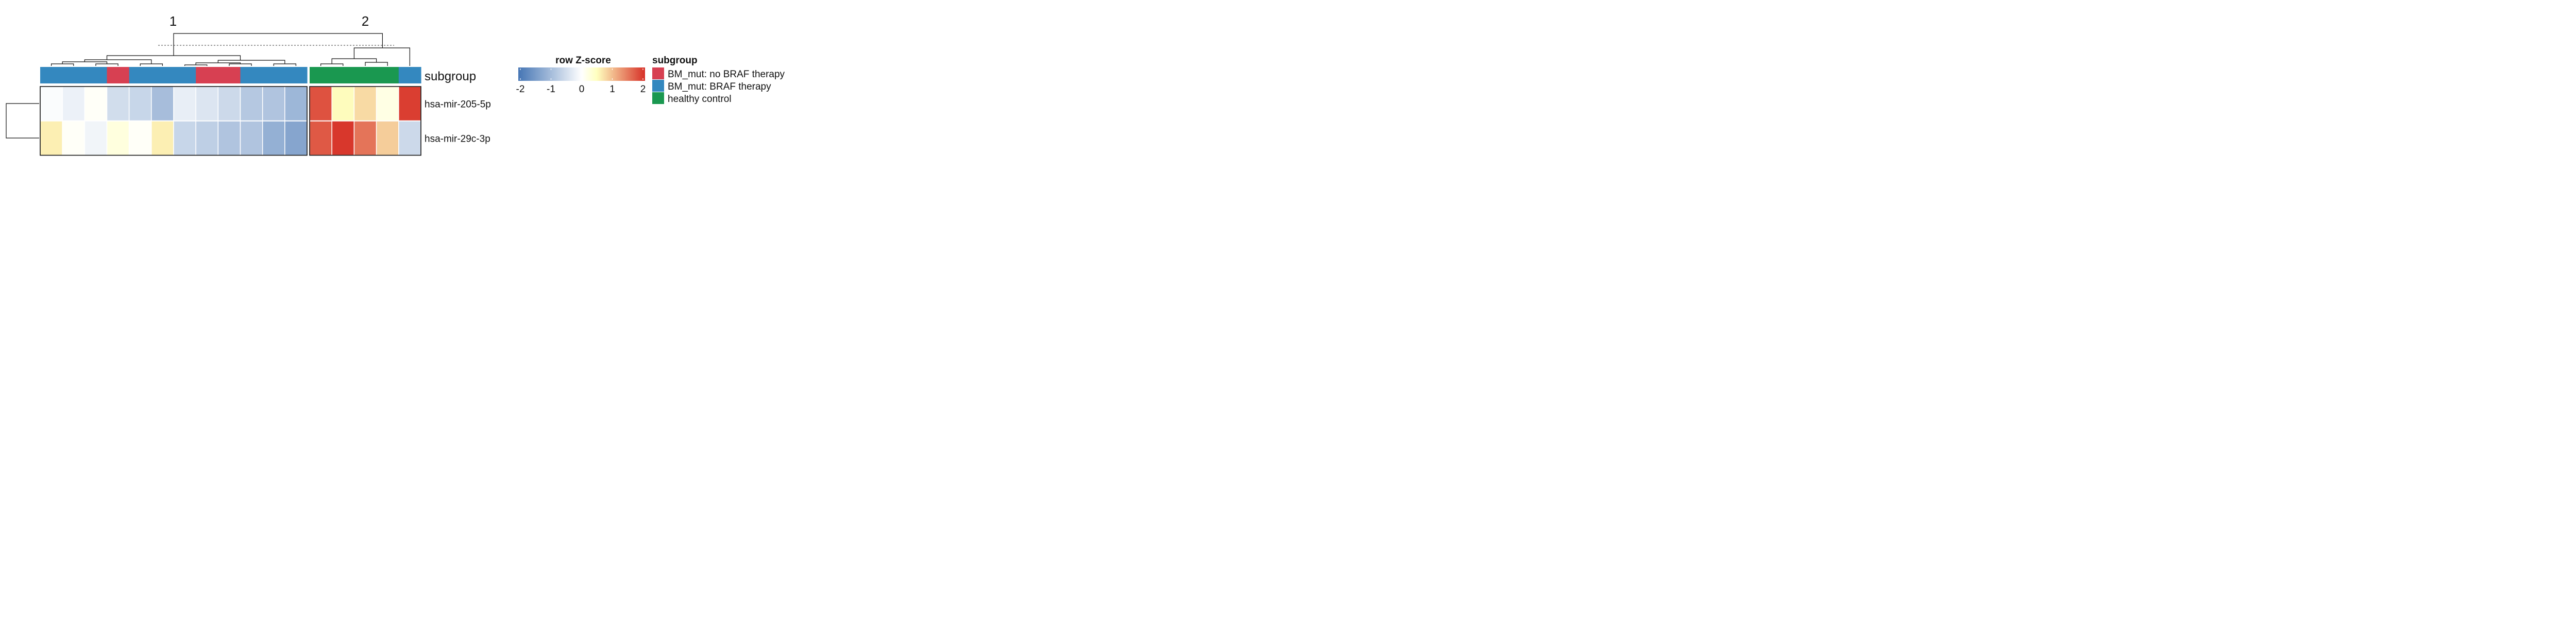  I want to click on legend-label: healthy control, so click(700, 100).